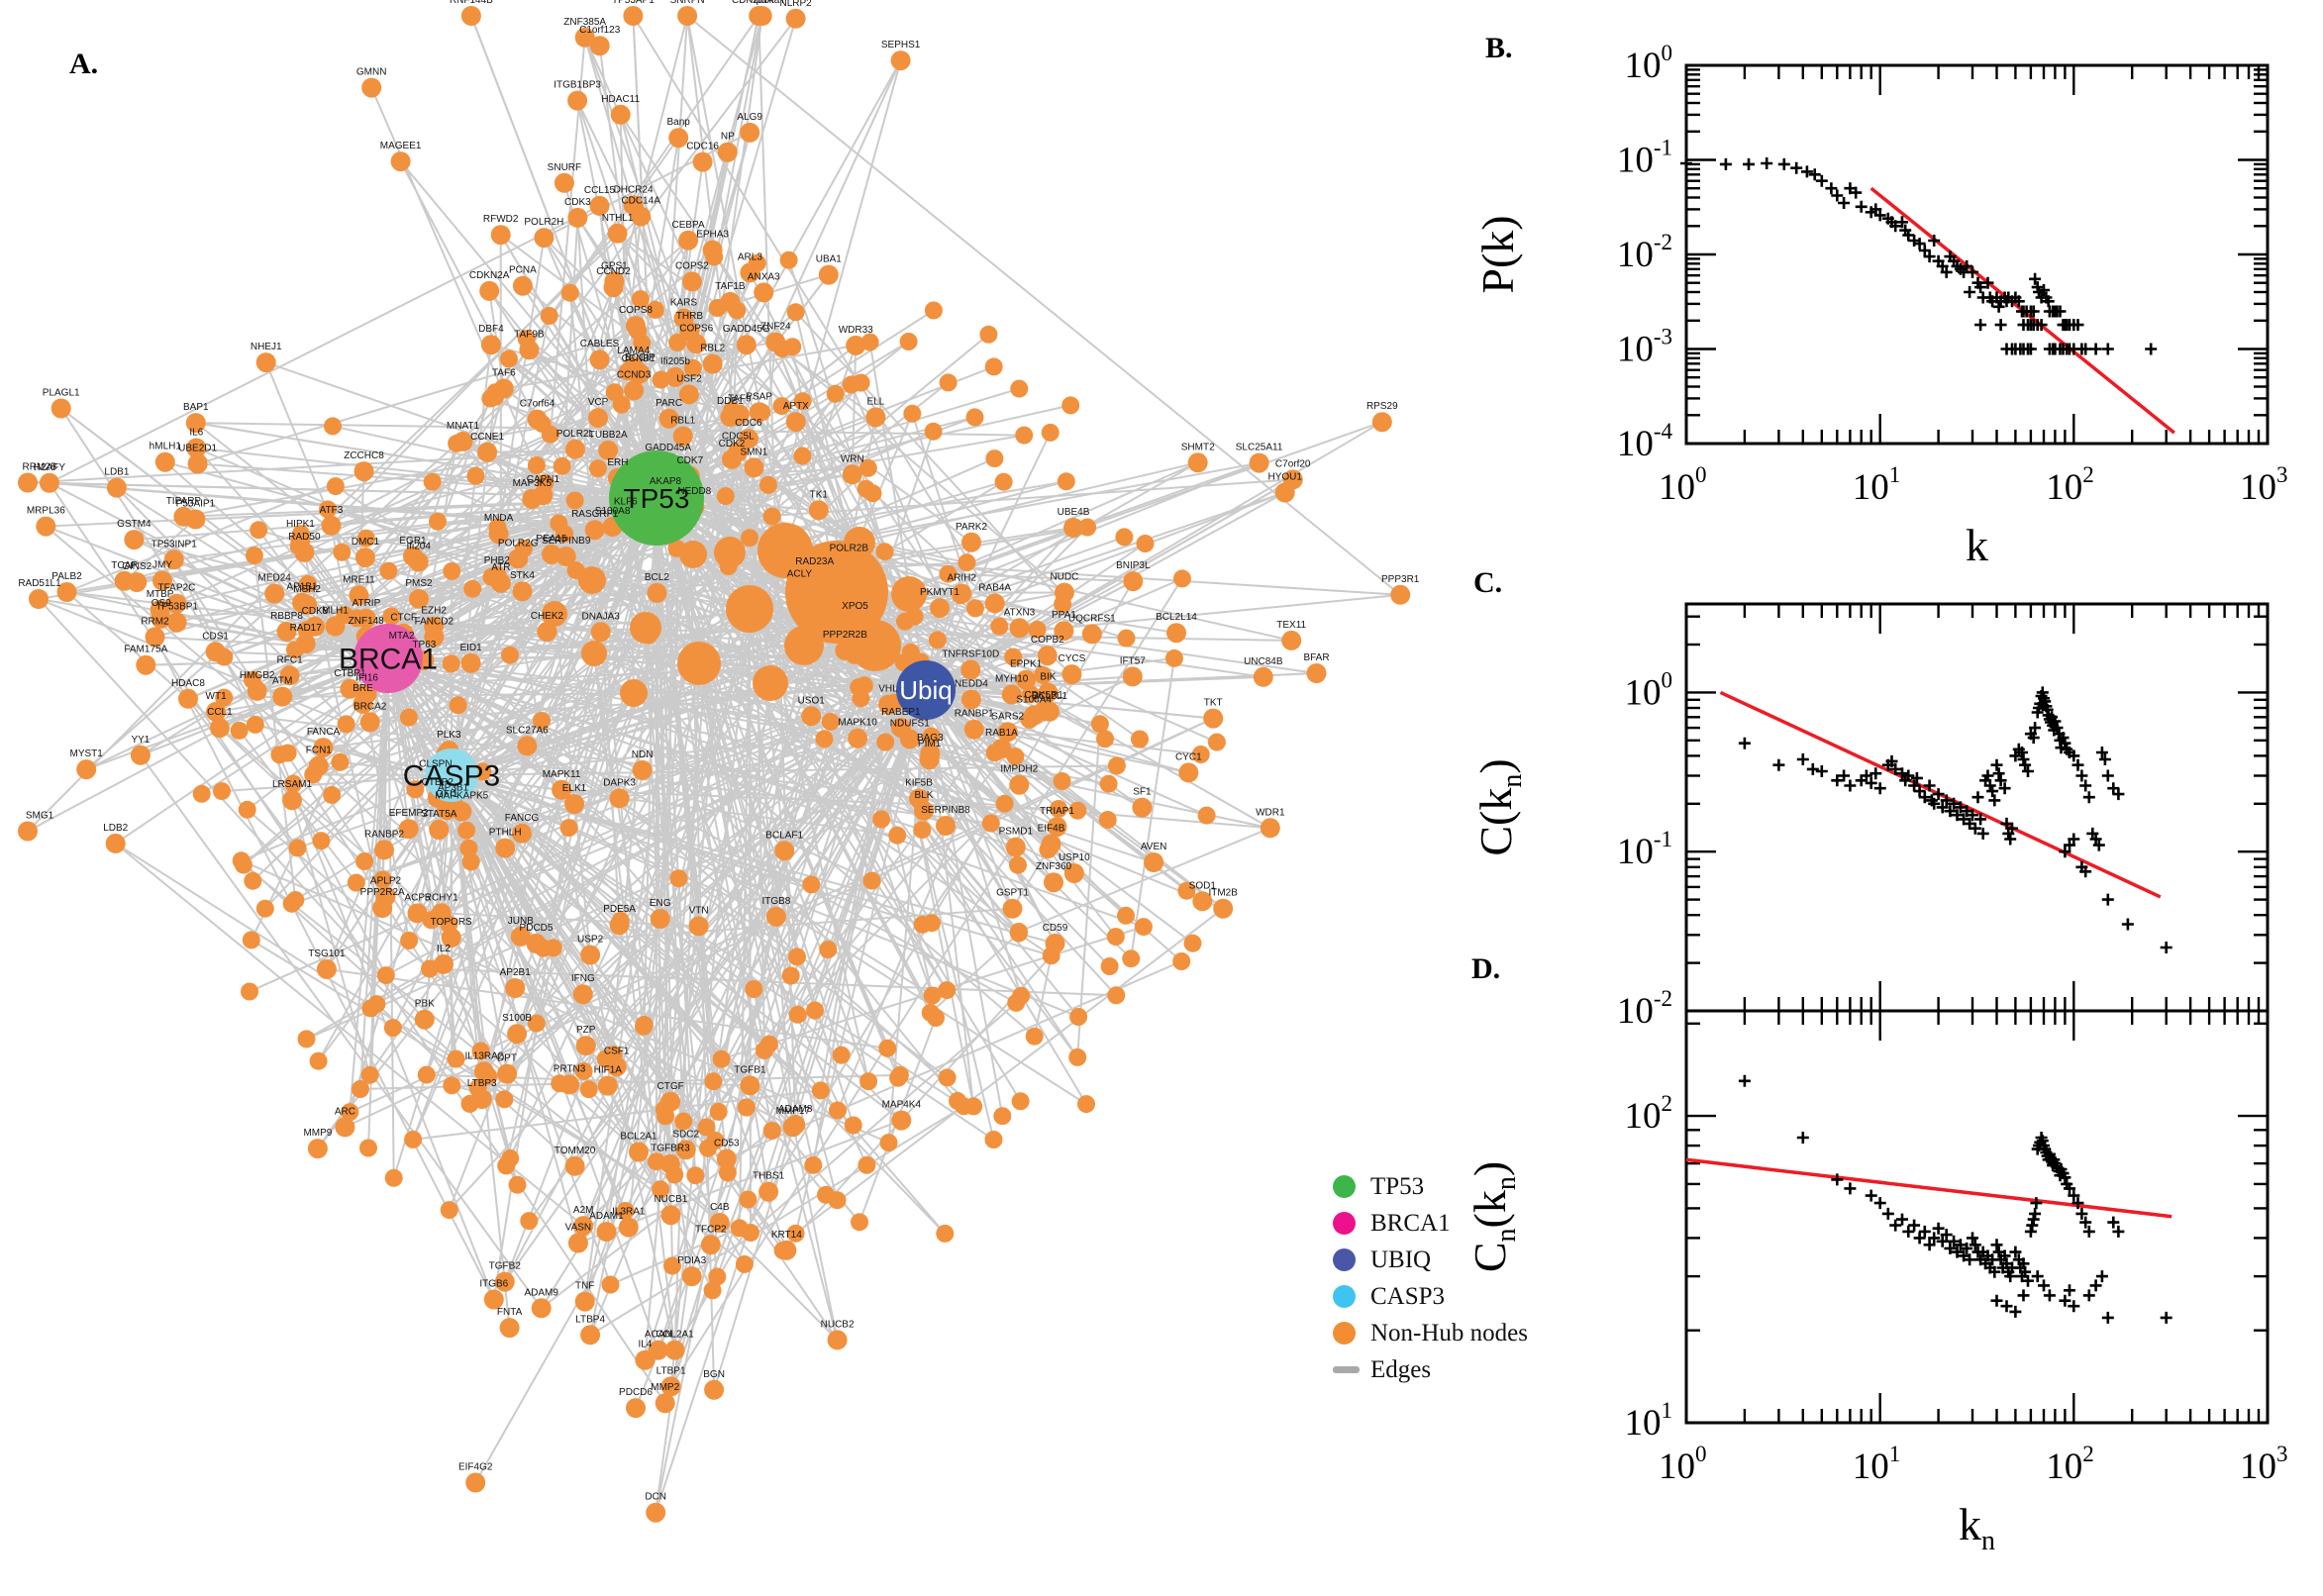 This screenshot has width=2323, height=1596. What do you see at coordinates (389, 660) in the screenshot?
I see `network-hub-label-brca1: BRCA1` at bounding box center [389, 660].